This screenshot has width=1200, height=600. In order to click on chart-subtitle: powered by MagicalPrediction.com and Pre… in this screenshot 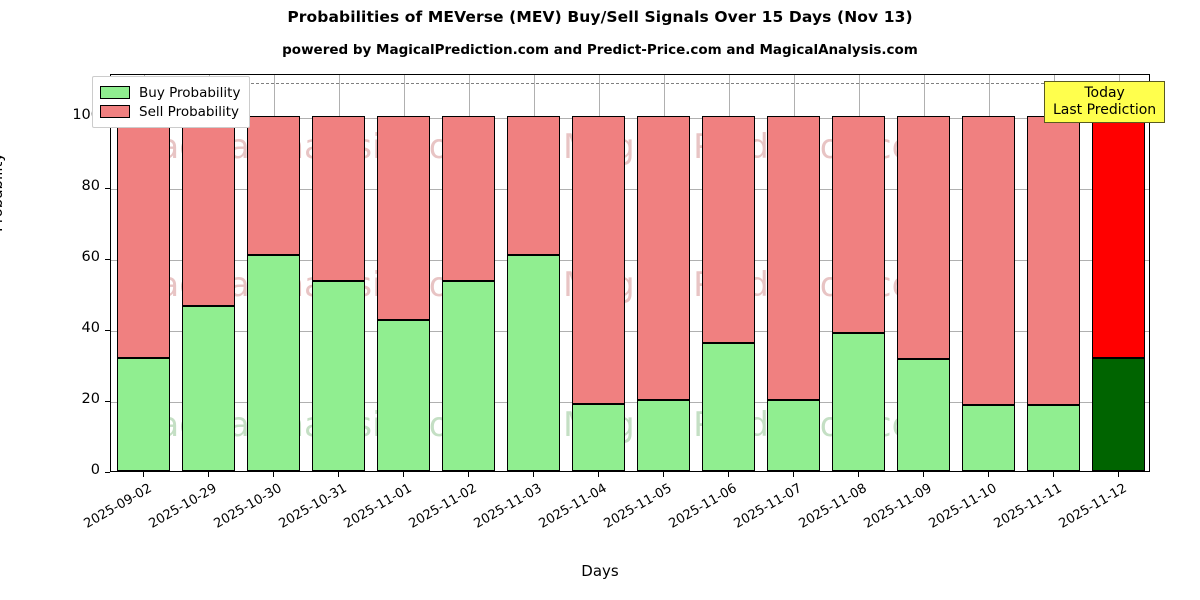, I will do `click(600, 50)`.